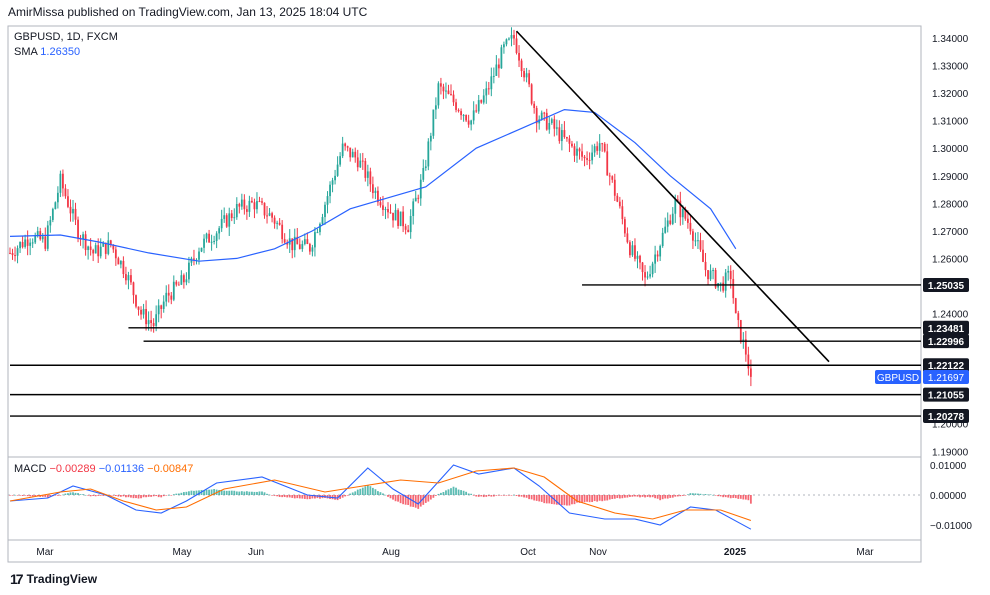  Describe the element at coordinates (950, 259) in the screenshot. I see `price-tick-label: 1.26000` at that location.